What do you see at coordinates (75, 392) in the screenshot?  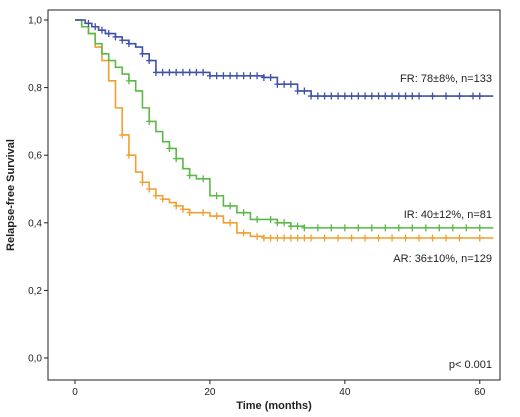 I see `x-tick-label: 0` at bounding box center [75, 392].